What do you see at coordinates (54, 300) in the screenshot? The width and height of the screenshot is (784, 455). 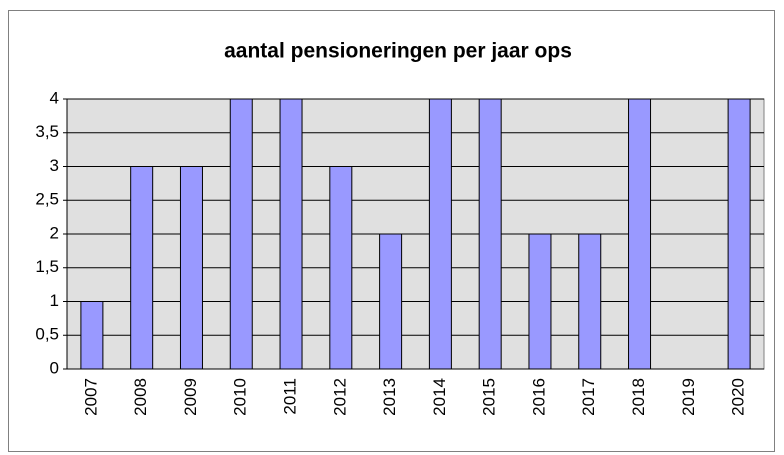 I see `y-tick-label: 1` at bounding box center [54, 300].